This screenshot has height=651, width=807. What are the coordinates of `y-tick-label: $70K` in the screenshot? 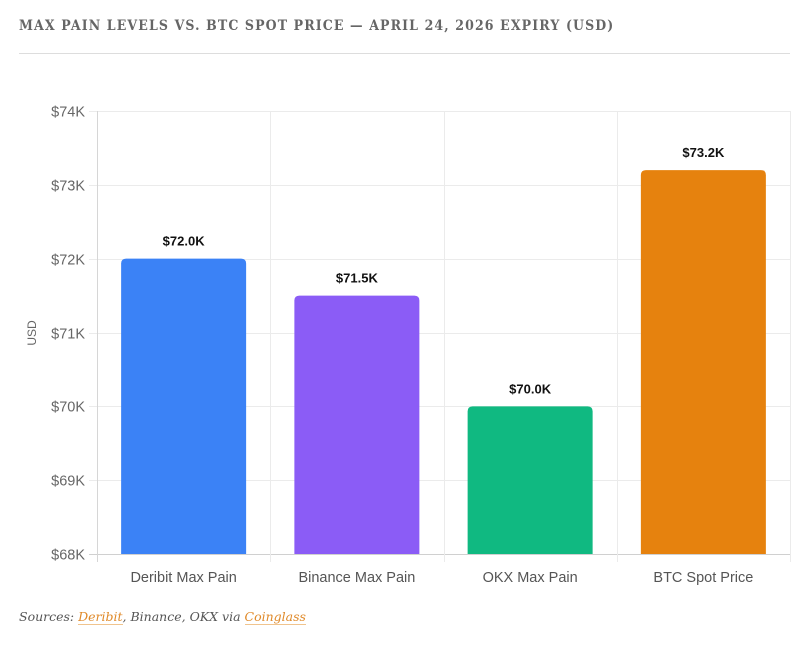 It's located at (68, 408).